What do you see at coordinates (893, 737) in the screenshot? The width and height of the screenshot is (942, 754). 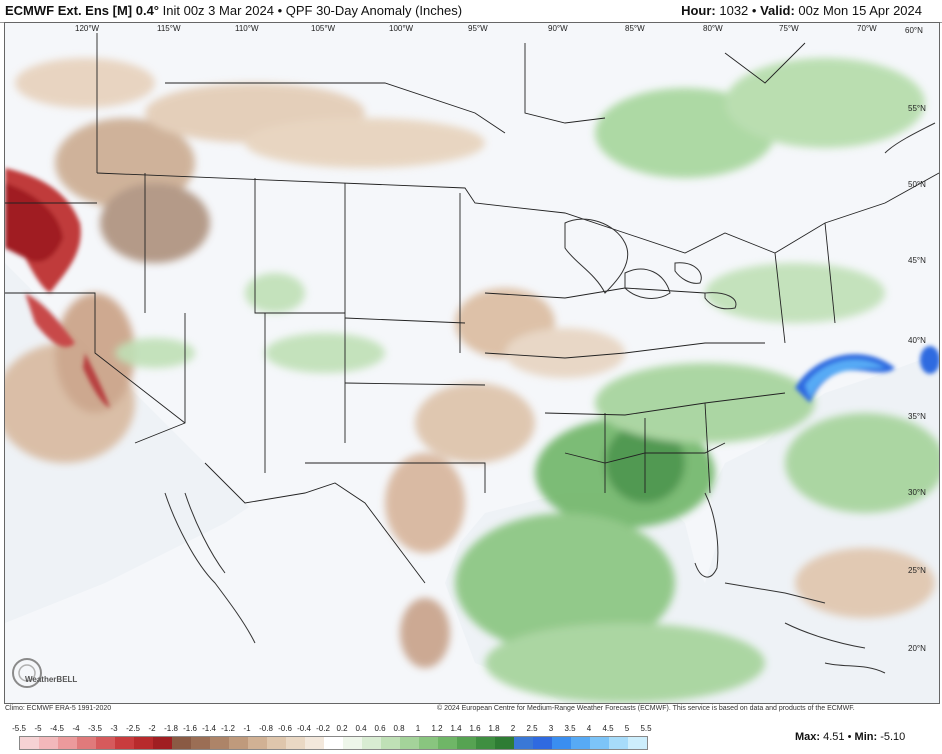 I see `min-value: -5.10` at bounding box center [893, 737].